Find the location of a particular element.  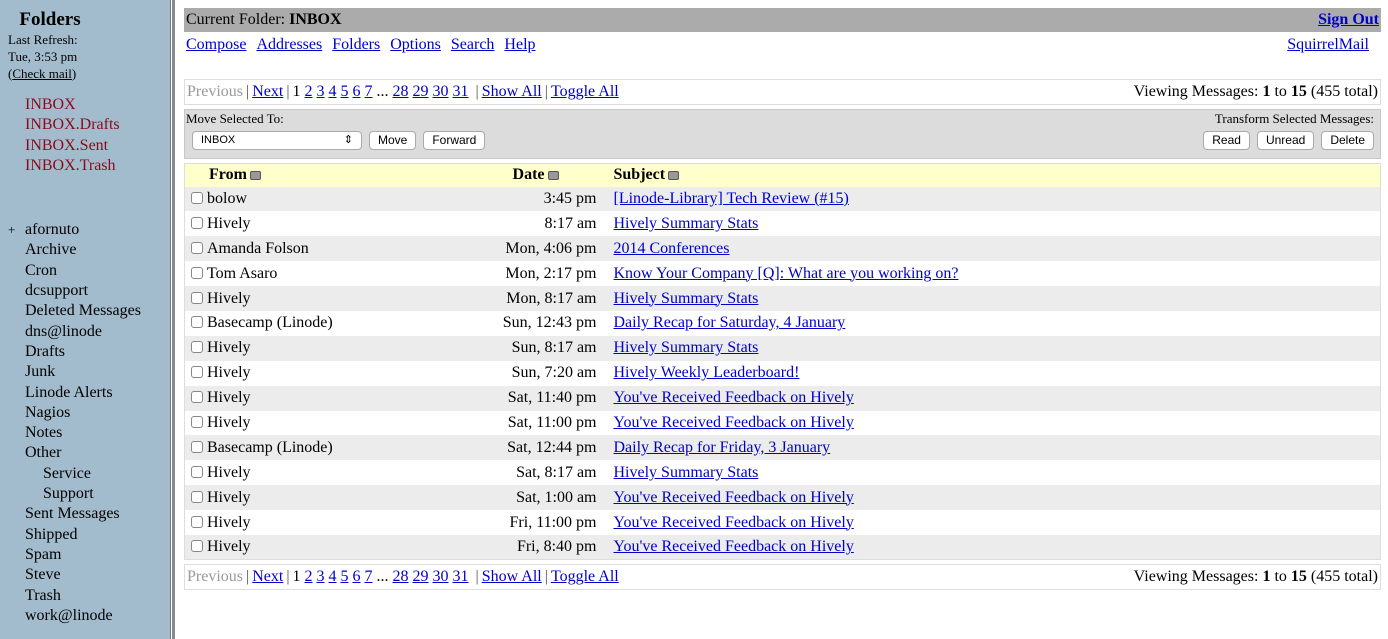

forward-button: Forward is located at coordinates (454, 140).